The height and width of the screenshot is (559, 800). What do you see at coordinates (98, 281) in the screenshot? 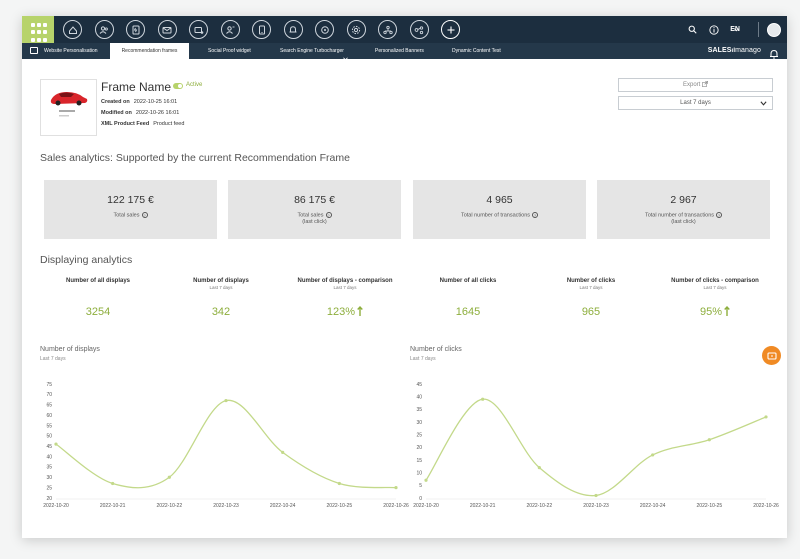
I see `metric-heading: Number of all displays` at bounding box center [98, 281].